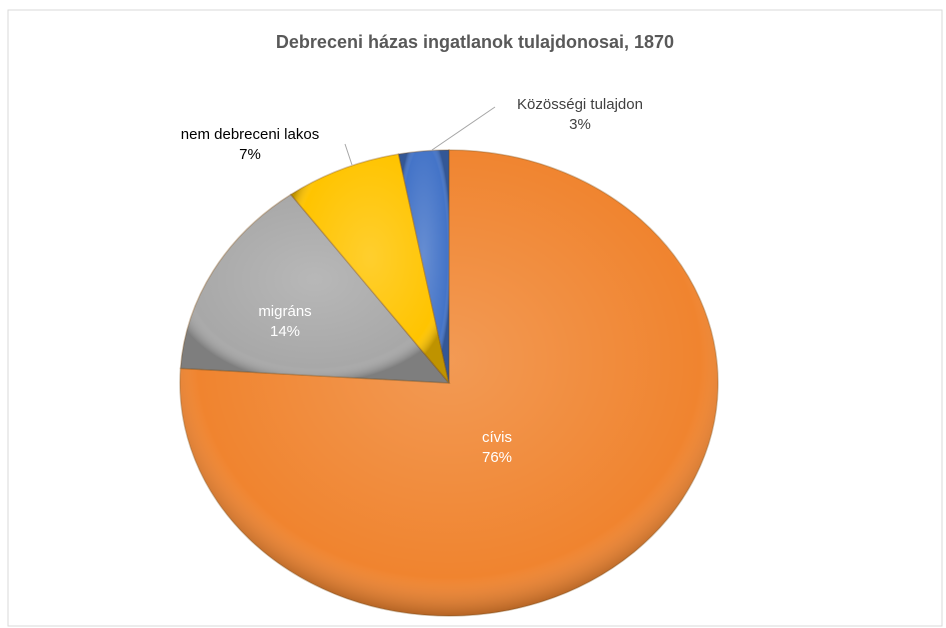 The image size is (946, 628). I want to click on slice-label: cívis, so click(497, 437).